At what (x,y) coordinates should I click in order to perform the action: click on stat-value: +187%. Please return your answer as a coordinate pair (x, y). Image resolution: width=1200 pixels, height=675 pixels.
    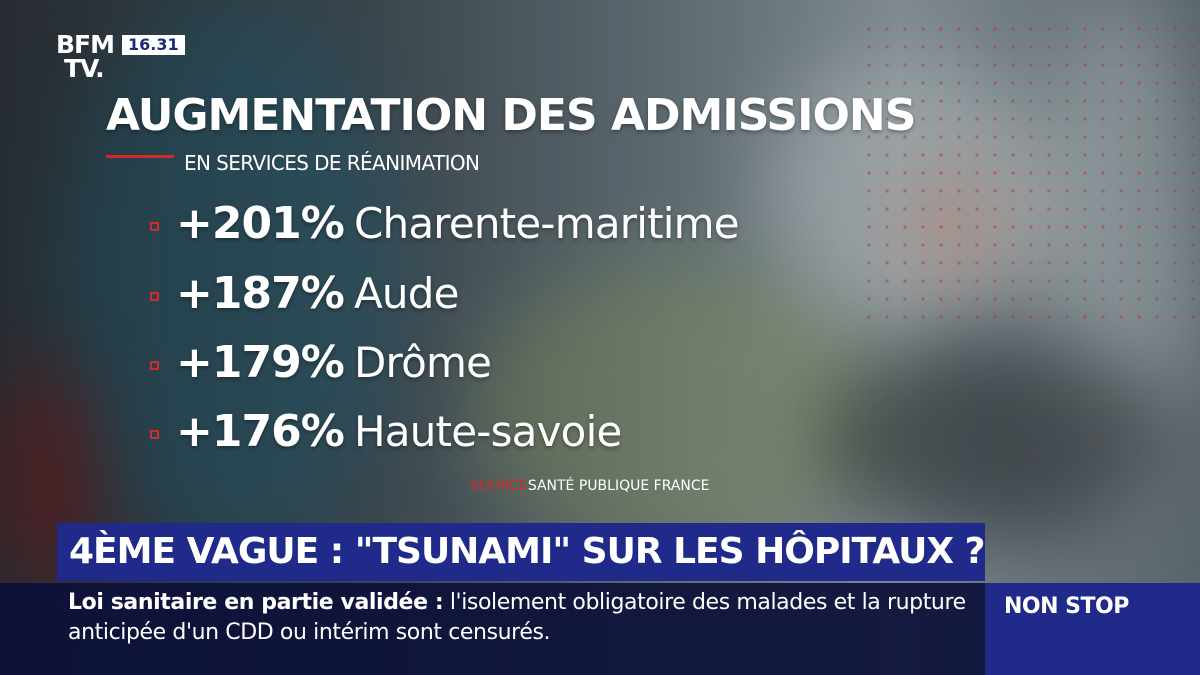
    Looking at the image, I should click on (260, 293).